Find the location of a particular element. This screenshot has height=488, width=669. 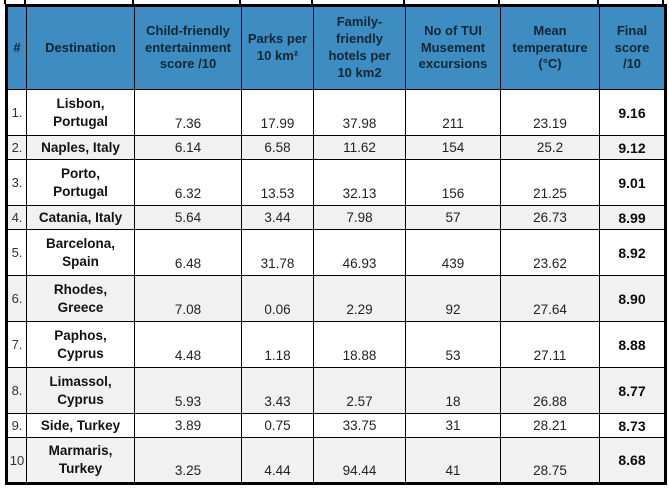

cell-parks: 17.99 is located at coordinates (277, 112).